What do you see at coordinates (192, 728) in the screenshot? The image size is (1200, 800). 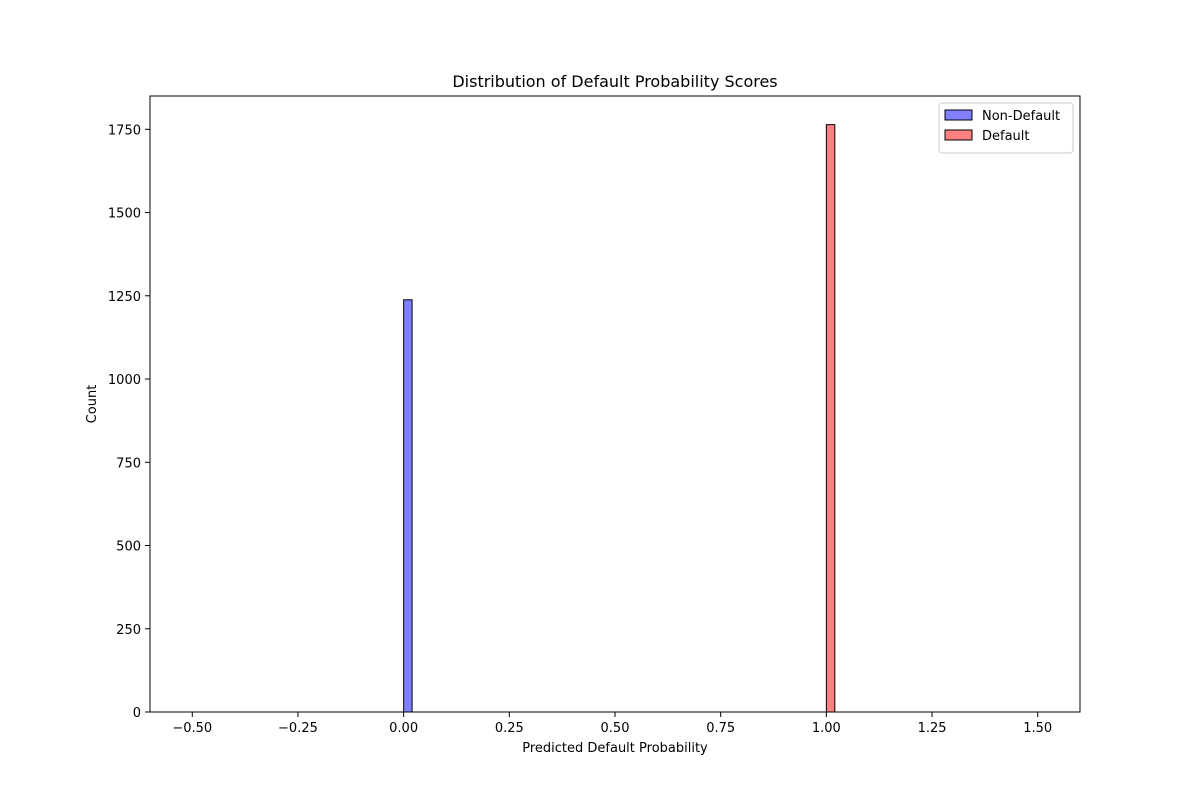 I see `x-tick-label: −0.50` at bounding box center [192, 728].